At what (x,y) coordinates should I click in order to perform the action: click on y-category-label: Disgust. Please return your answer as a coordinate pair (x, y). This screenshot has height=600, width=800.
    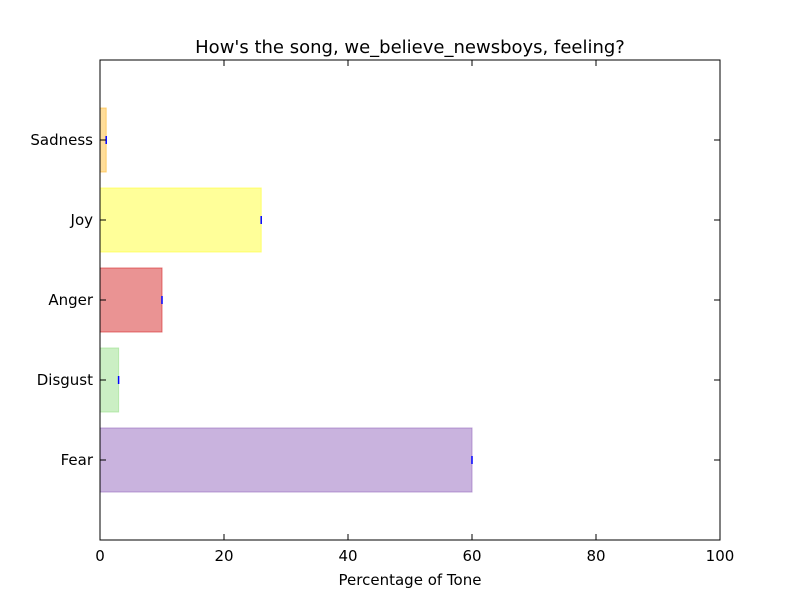
    Looking at the image, I should click on (65, 380).